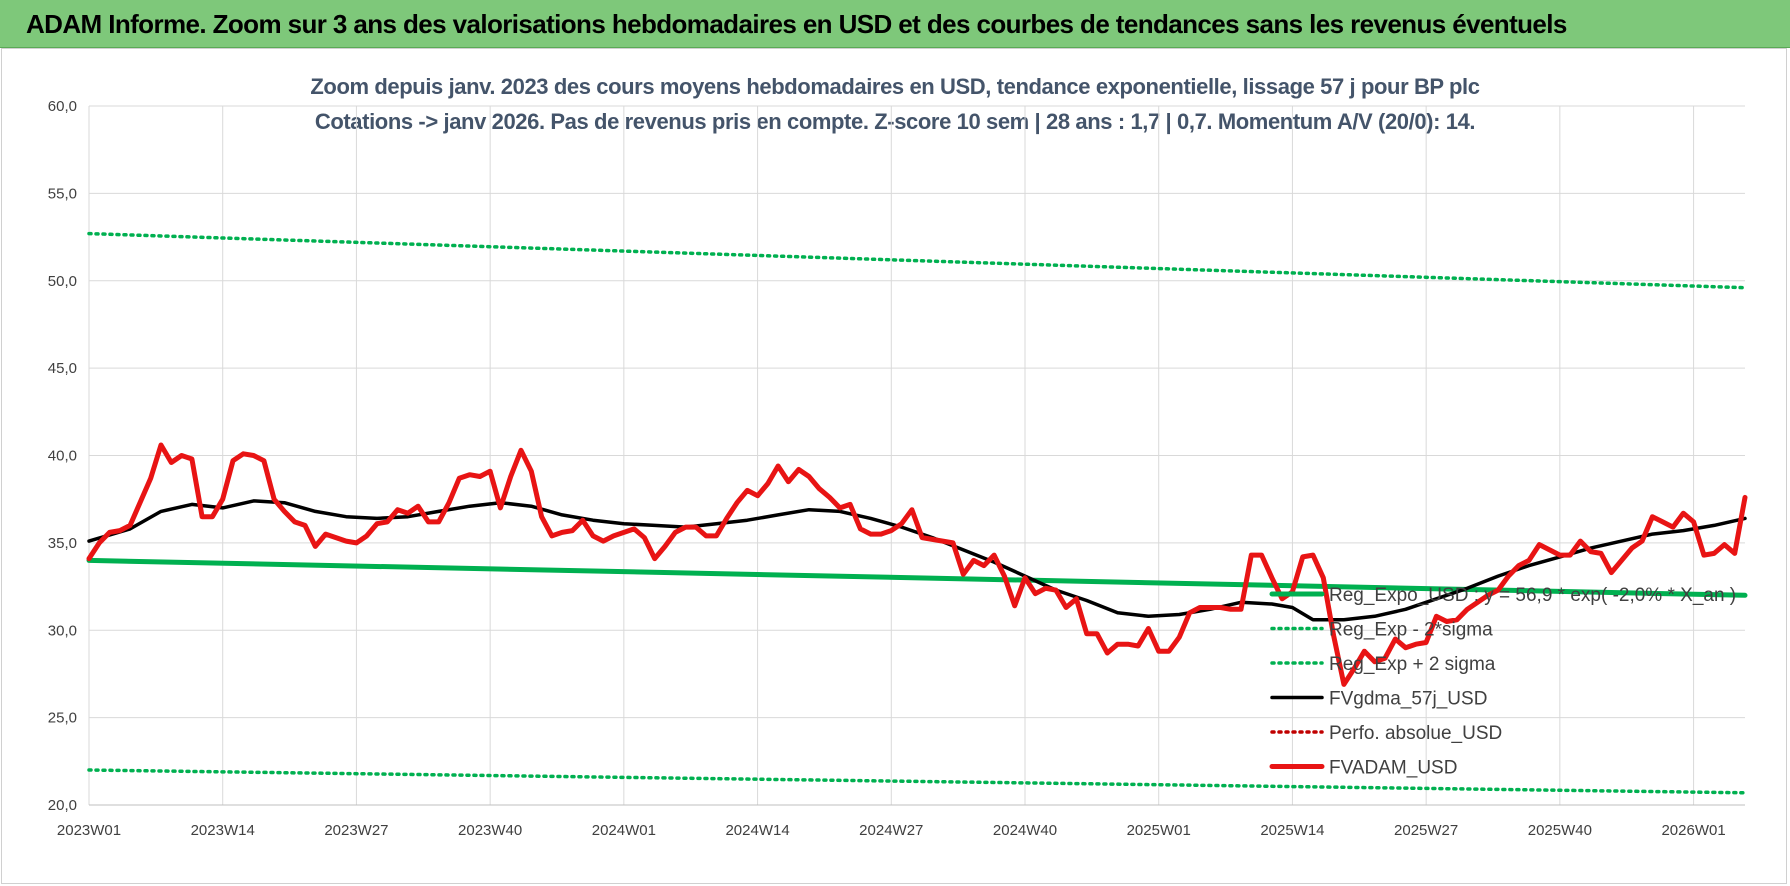  What do you see at coordinates (1411, 630) in the screenshot?
I see `legend-label: Reg_Exp - 2*sigma` at bounding box center [1411, 630].